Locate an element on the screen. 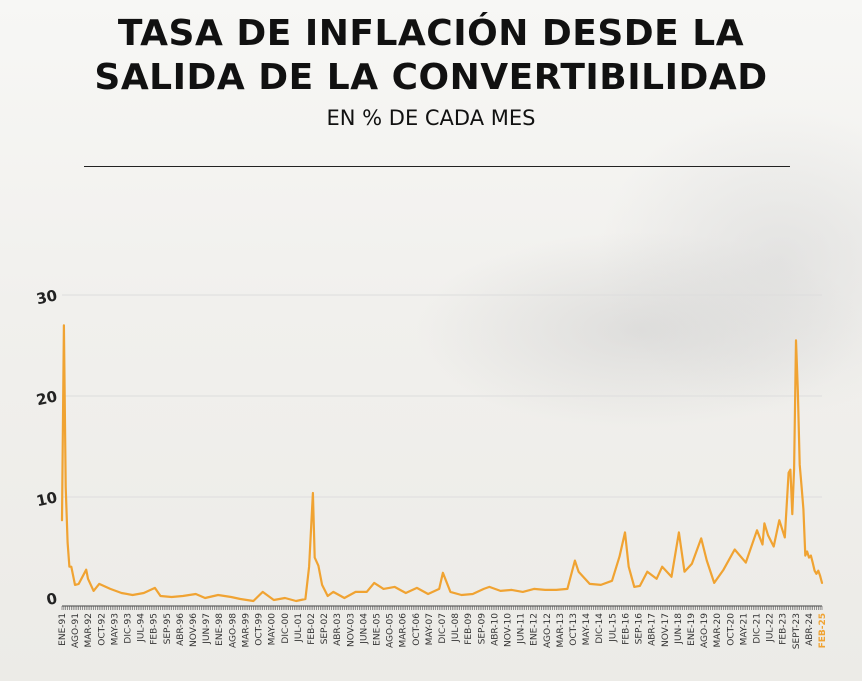 The height and width of the screenshot is (681, 862). x-tick-label: AGO-91 is located at coordinates (76, 630).